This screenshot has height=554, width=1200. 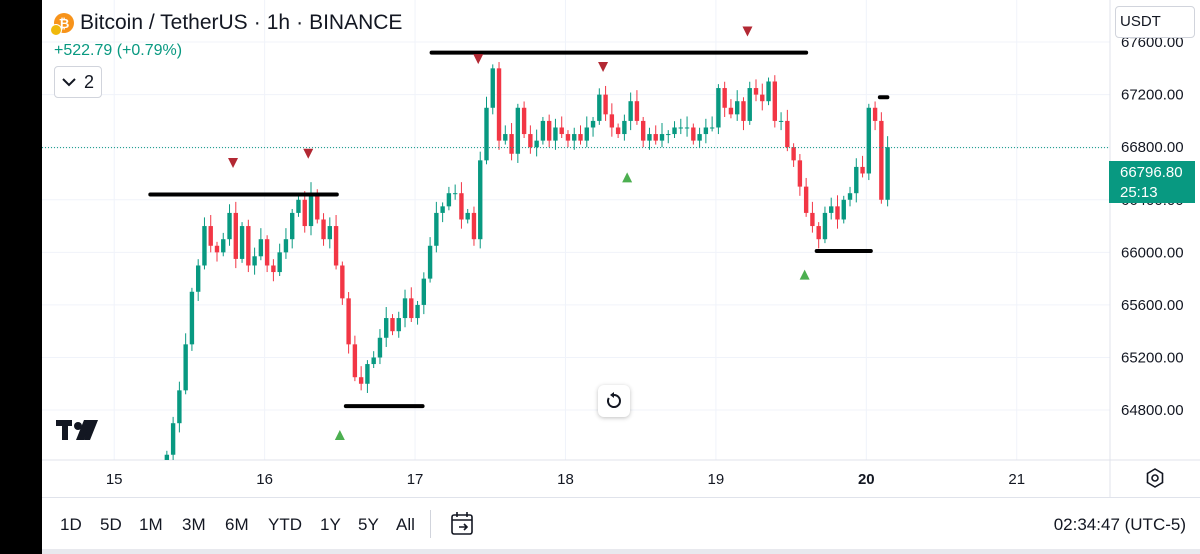 What do you see at coordinates (151, 524) in the screenshot?
I see `range-1m-button: 1M` at bounding box center [151, 524].